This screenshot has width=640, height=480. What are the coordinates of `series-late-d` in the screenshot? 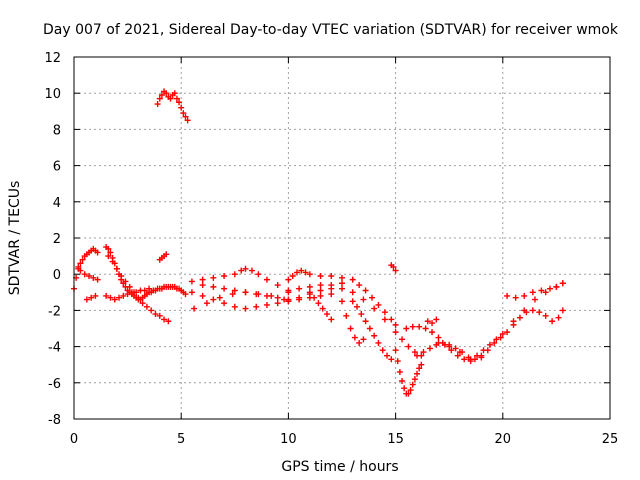 It's located at (460, 352).